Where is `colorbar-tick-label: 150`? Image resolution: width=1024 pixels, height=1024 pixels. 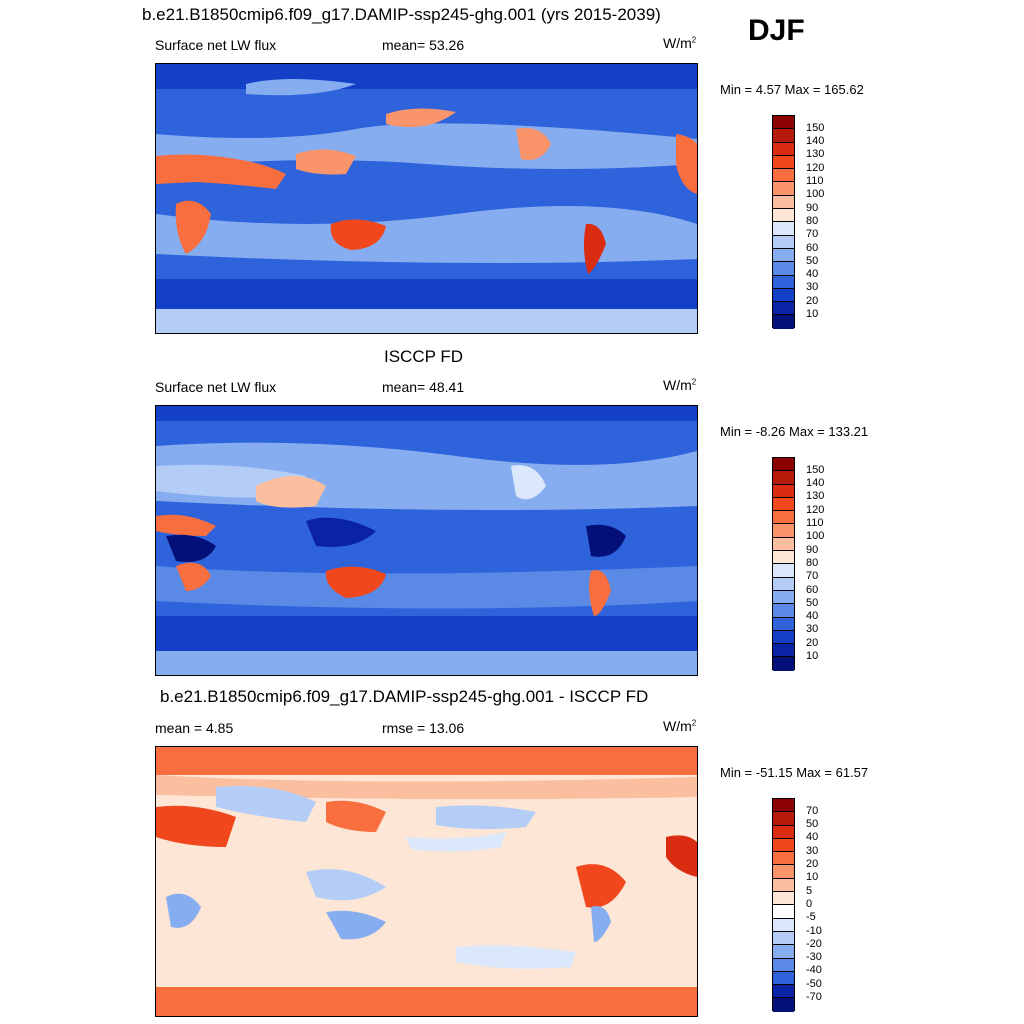 colorbar-tick-label: 150 is located at coordinates (815, 469).